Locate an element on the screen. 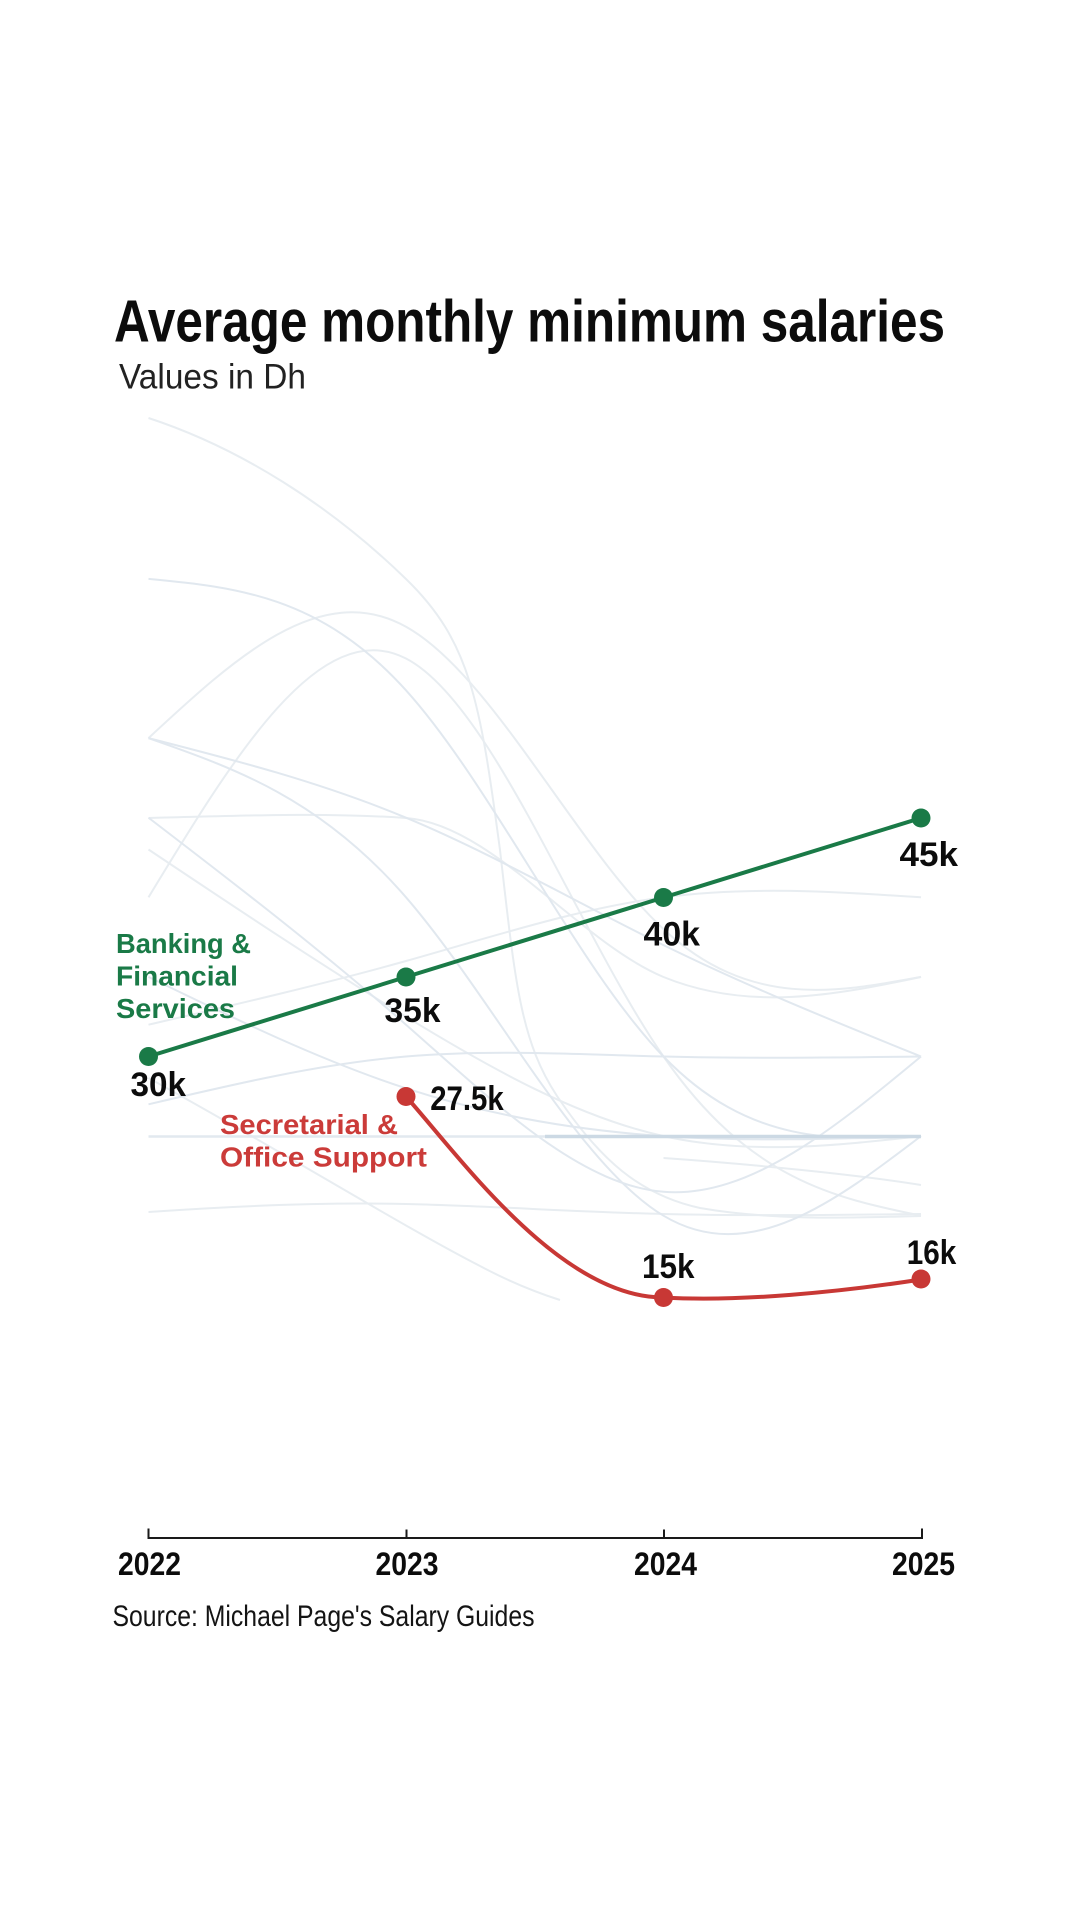 Image resolution: width=1080 pixels, height=1920 pixels. svg-text: 40k is located at coordinates (672, 935).